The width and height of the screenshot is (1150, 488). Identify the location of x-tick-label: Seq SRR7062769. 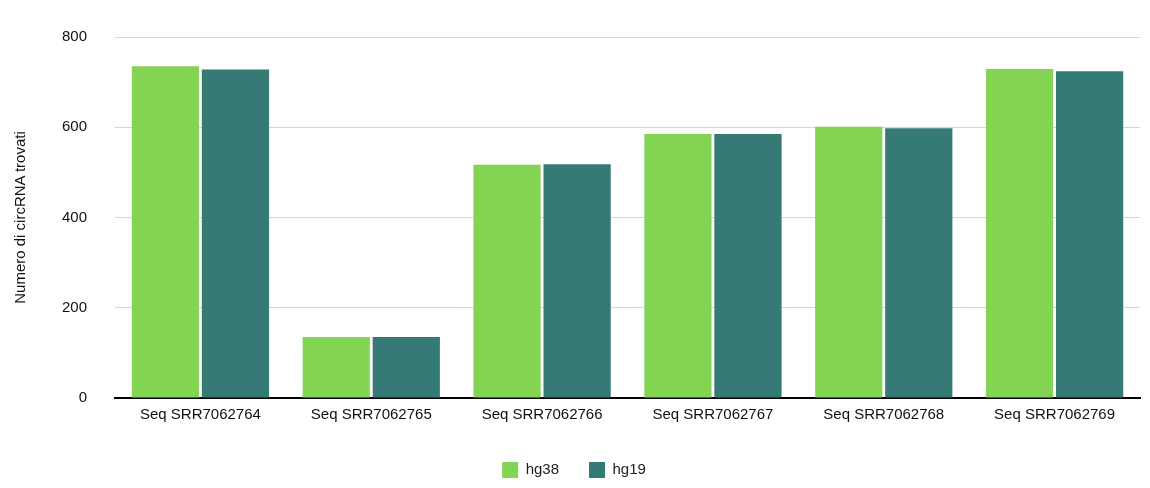
(1055, 414).